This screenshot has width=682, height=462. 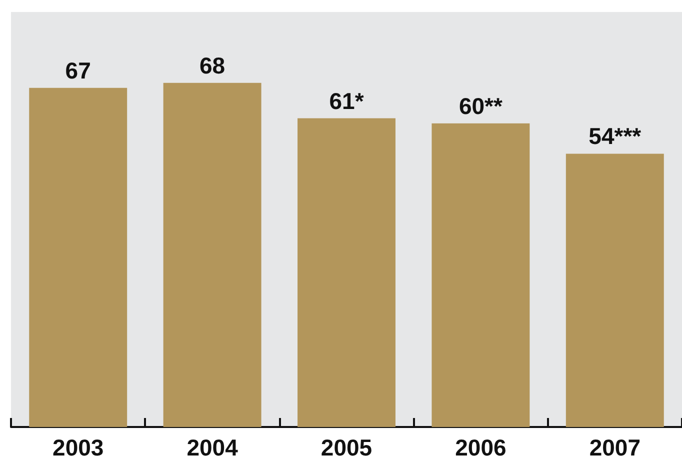 What do you see at coordinates (480, 447) in the screenshot?
I see `x-tick-label: 2006` at bounding box center [480, 447].